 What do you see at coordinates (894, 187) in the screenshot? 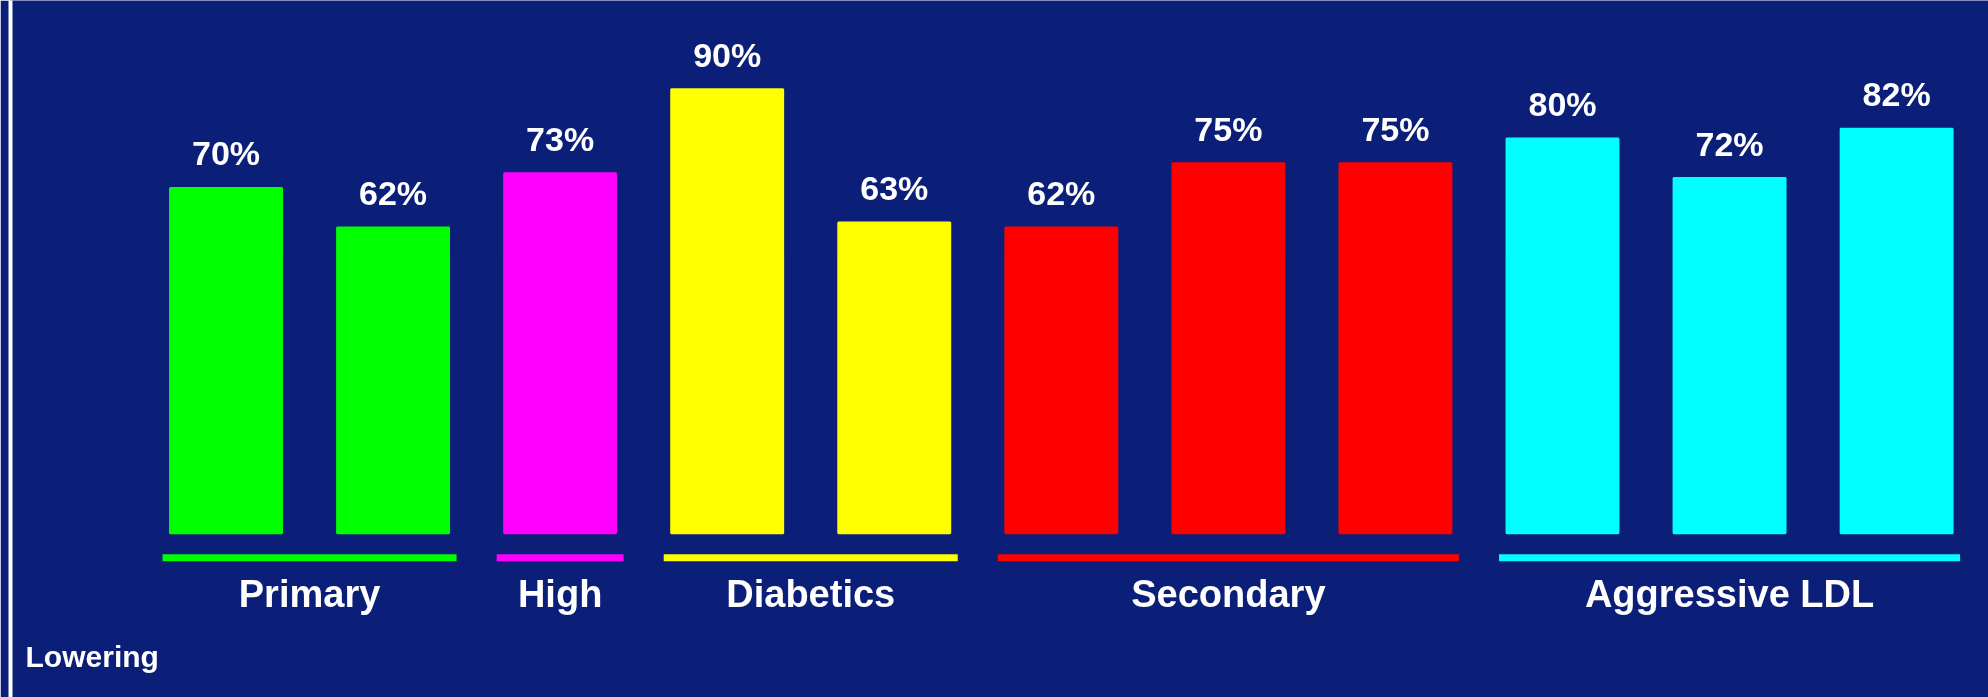
I see `data-label: 63%` at bounding box center [894, 187].